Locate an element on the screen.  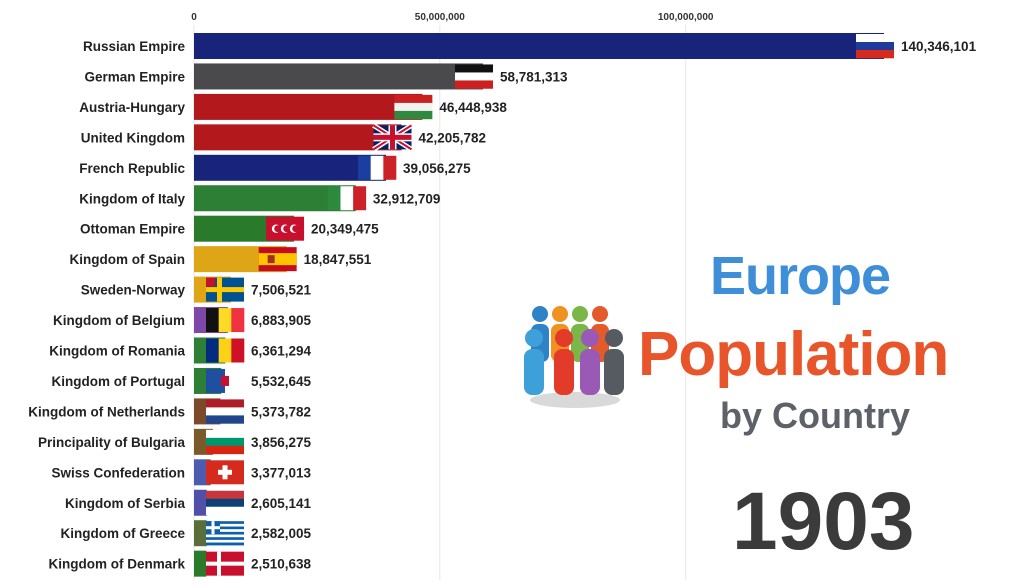
value-label: 7,506,521 is located at coordinates (281, 290).